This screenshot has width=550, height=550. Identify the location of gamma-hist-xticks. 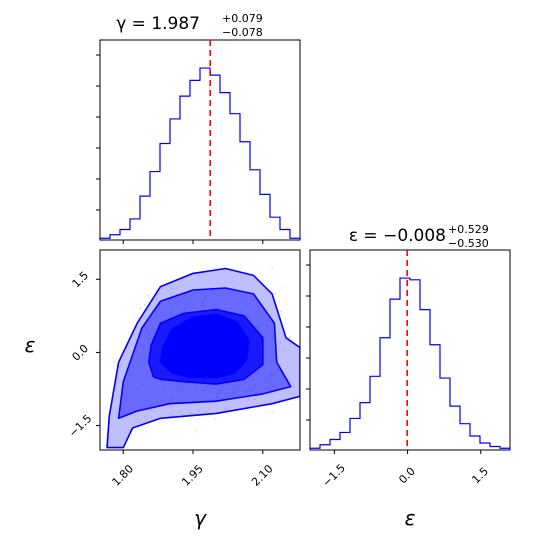
(193, 242).